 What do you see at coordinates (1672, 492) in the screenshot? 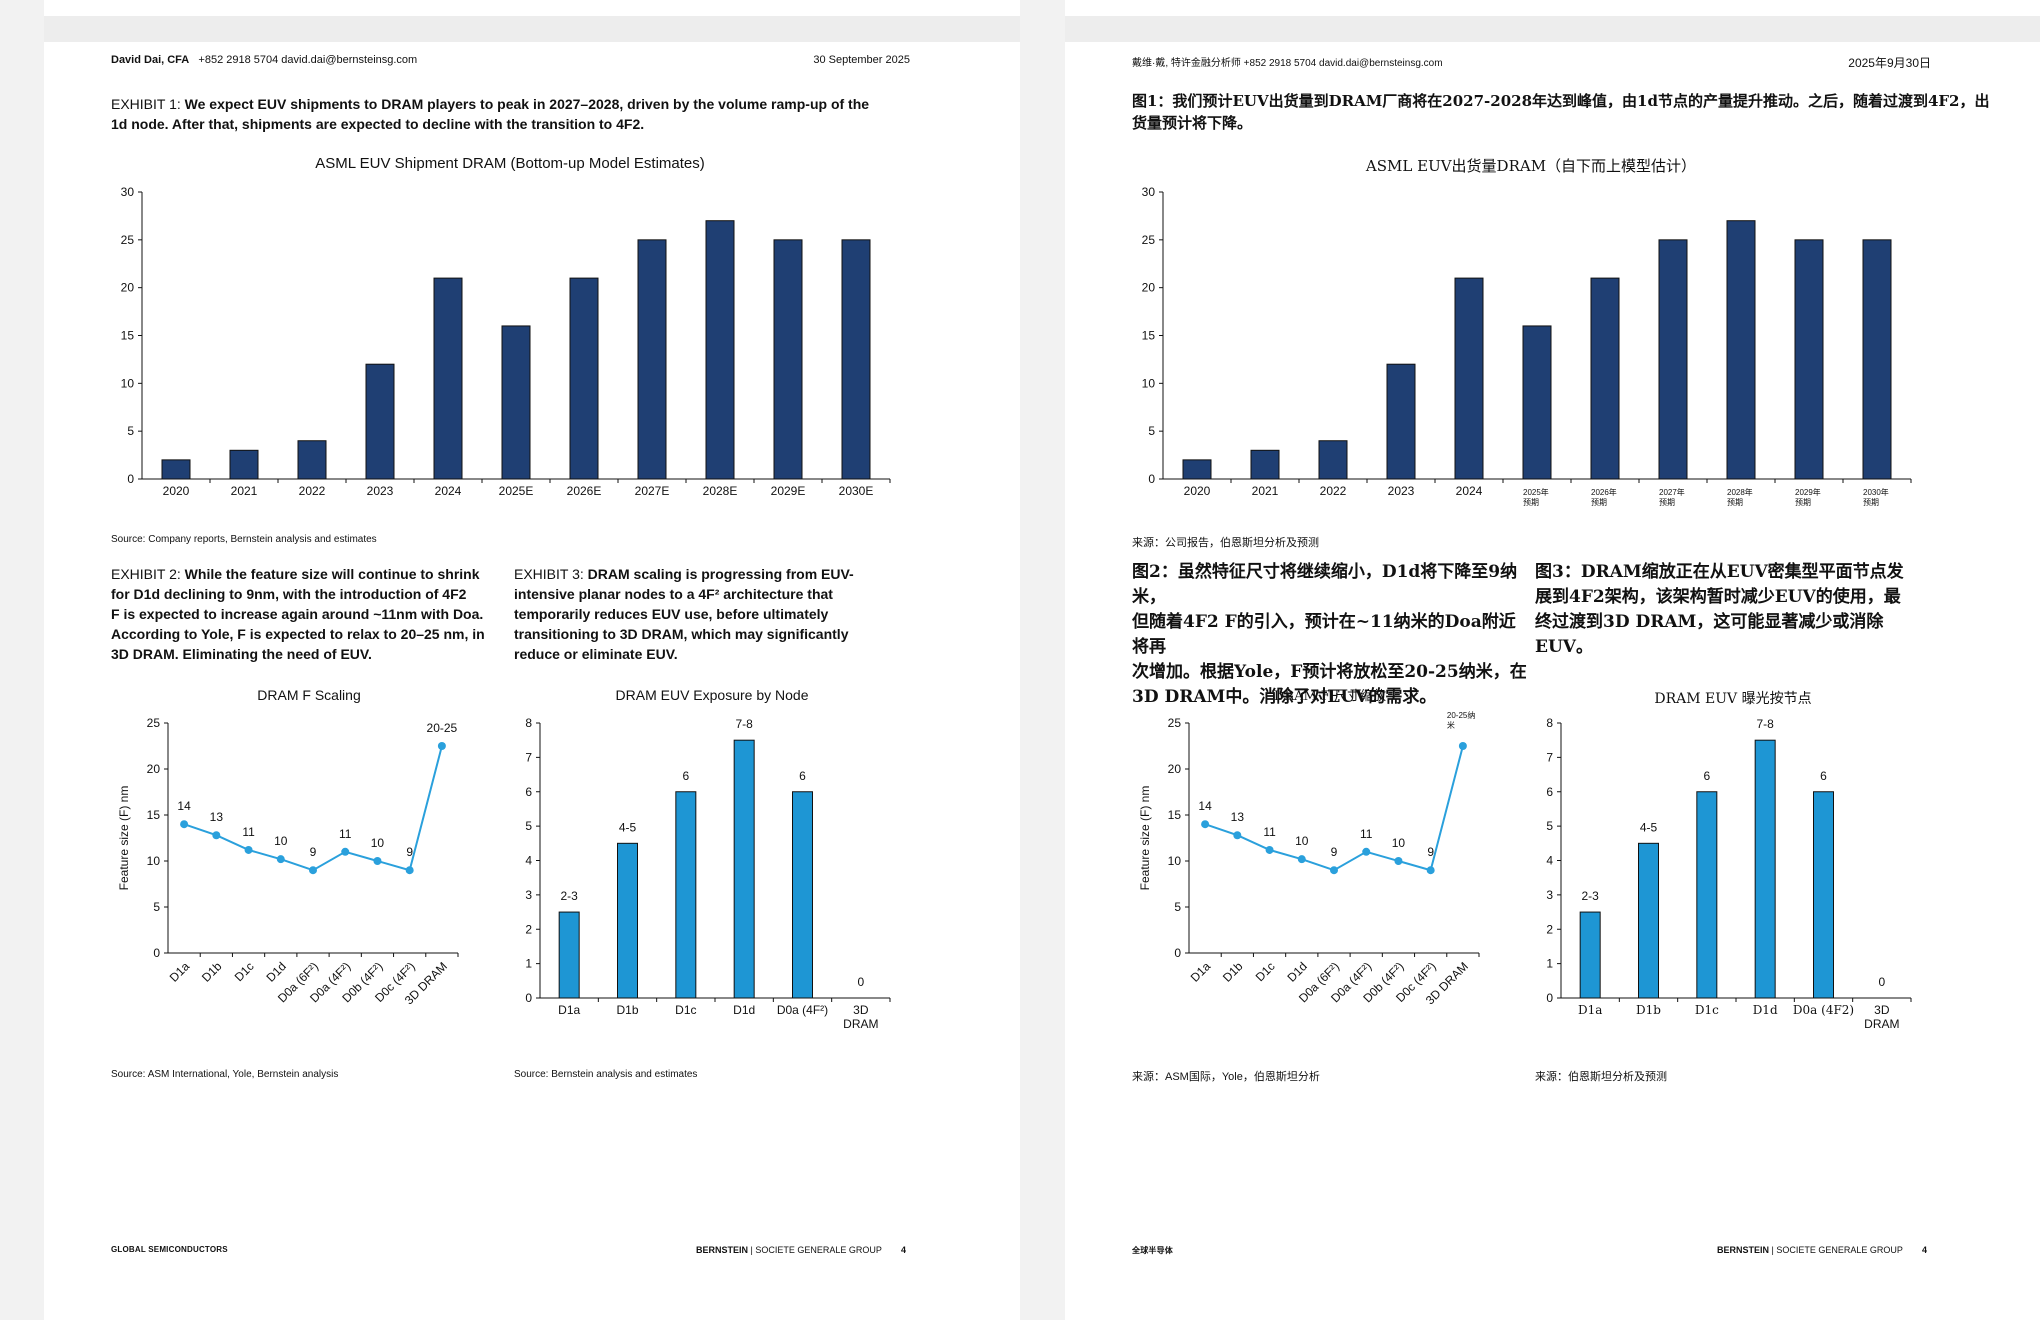
I see `x-tick-label-part: 2027年` at bounding box center [1672, 492].